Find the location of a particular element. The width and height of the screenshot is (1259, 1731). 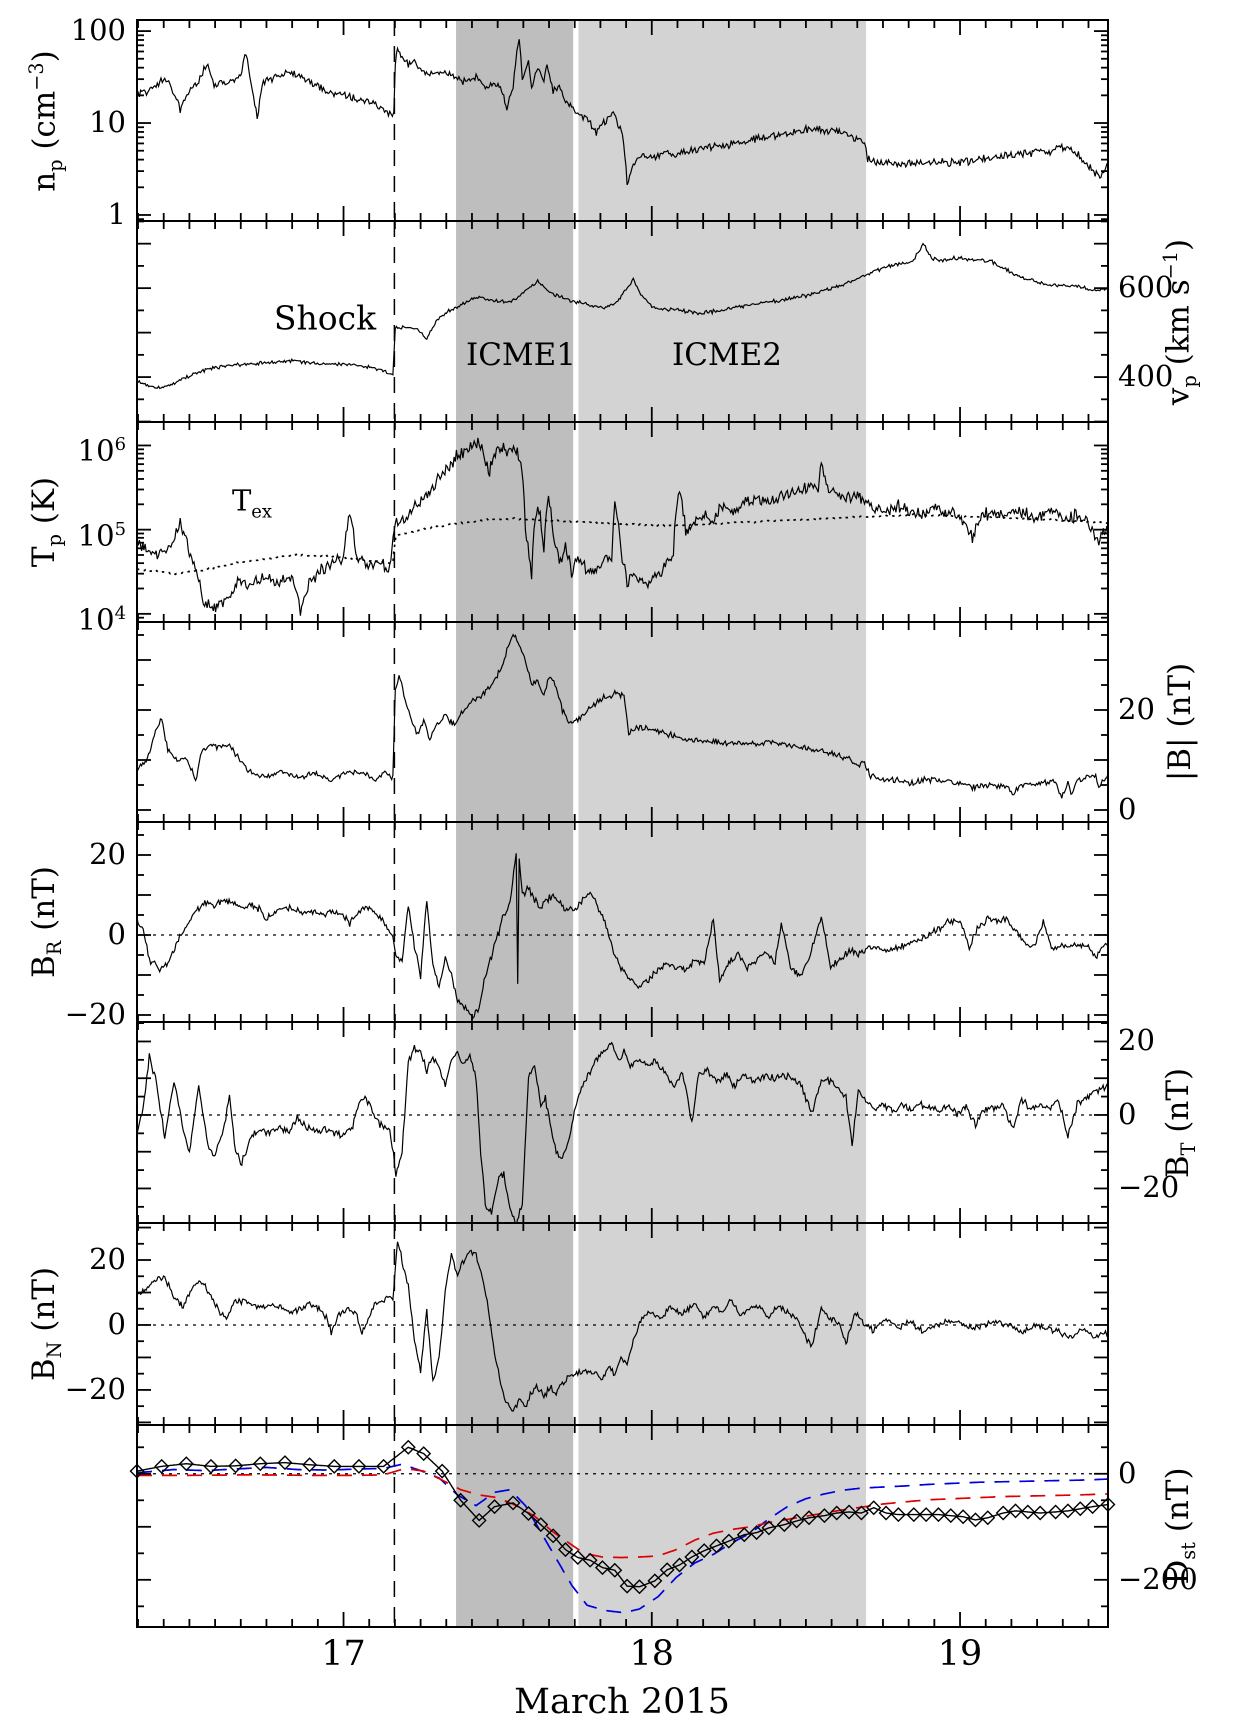

ticks-tp is located at coordinates (622, 522).